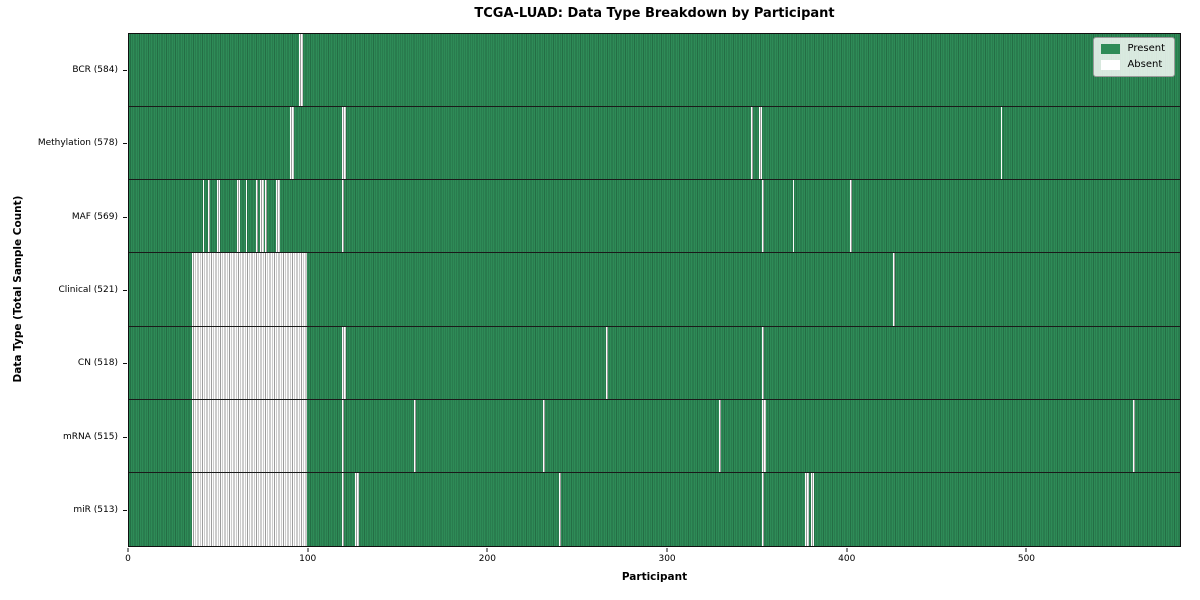 Image resolution: width=1200 pixels, height=600 pixels. Describe the element at coordinates (97, 363) in the screenshot. I see `y-tick-label: CN (518)` at that location.